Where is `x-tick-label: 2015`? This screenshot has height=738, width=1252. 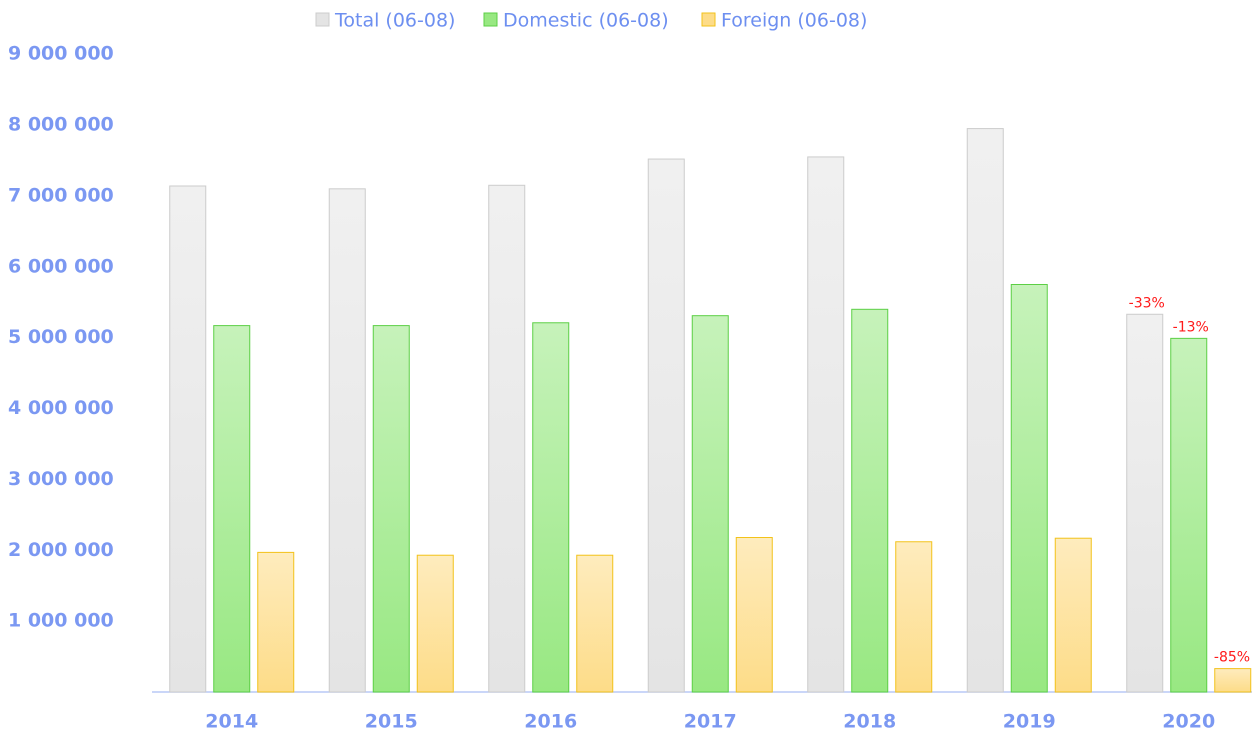 x-tick-label: 2015 is located at coordinates (391, 722).